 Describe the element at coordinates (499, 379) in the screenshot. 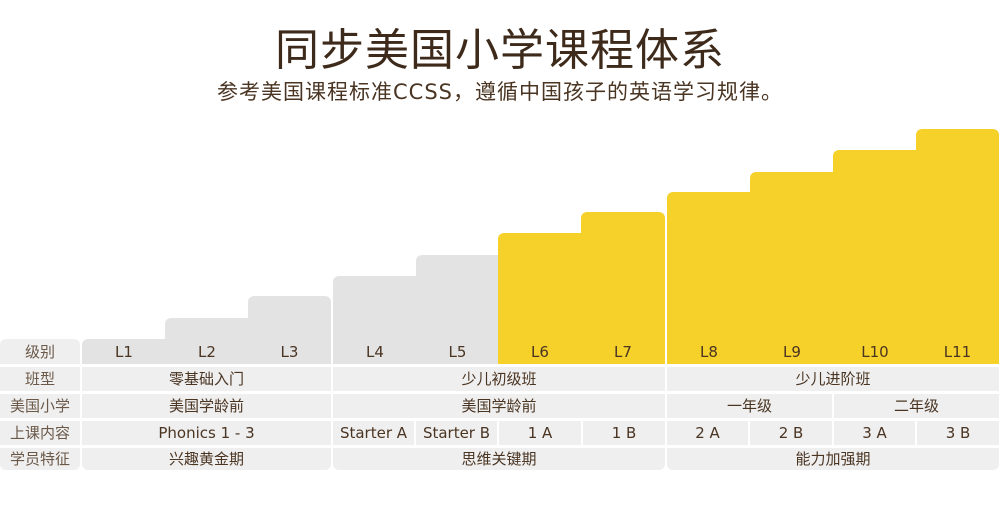

I see `class-type-cell: 少儿初级班` at that location.